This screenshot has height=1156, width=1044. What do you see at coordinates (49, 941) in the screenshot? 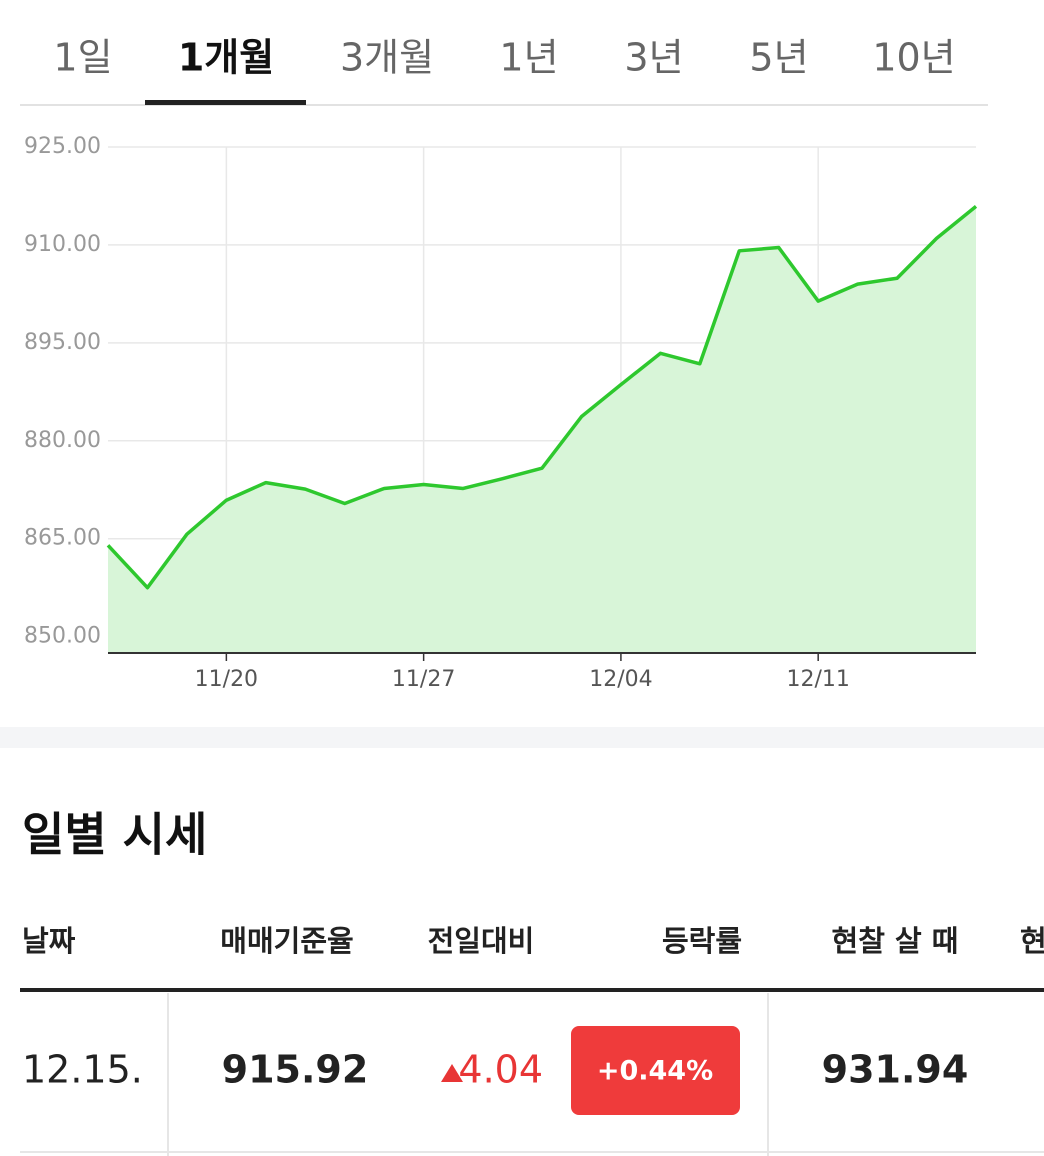
I see `column-header: 날짜` at bounding box center [49, 941].